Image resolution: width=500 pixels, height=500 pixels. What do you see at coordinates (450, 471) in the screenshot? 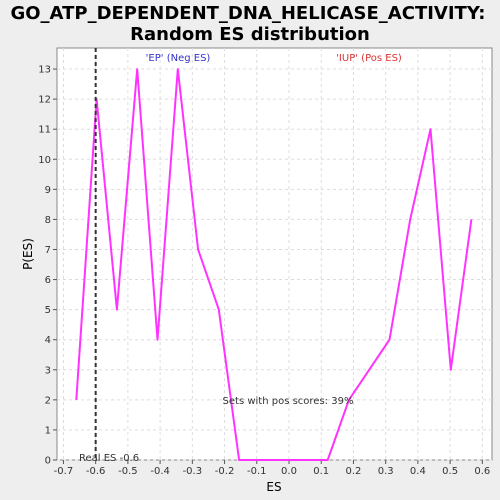
I see `x-tick-label: 0.5` at bounding box center [450, 471].